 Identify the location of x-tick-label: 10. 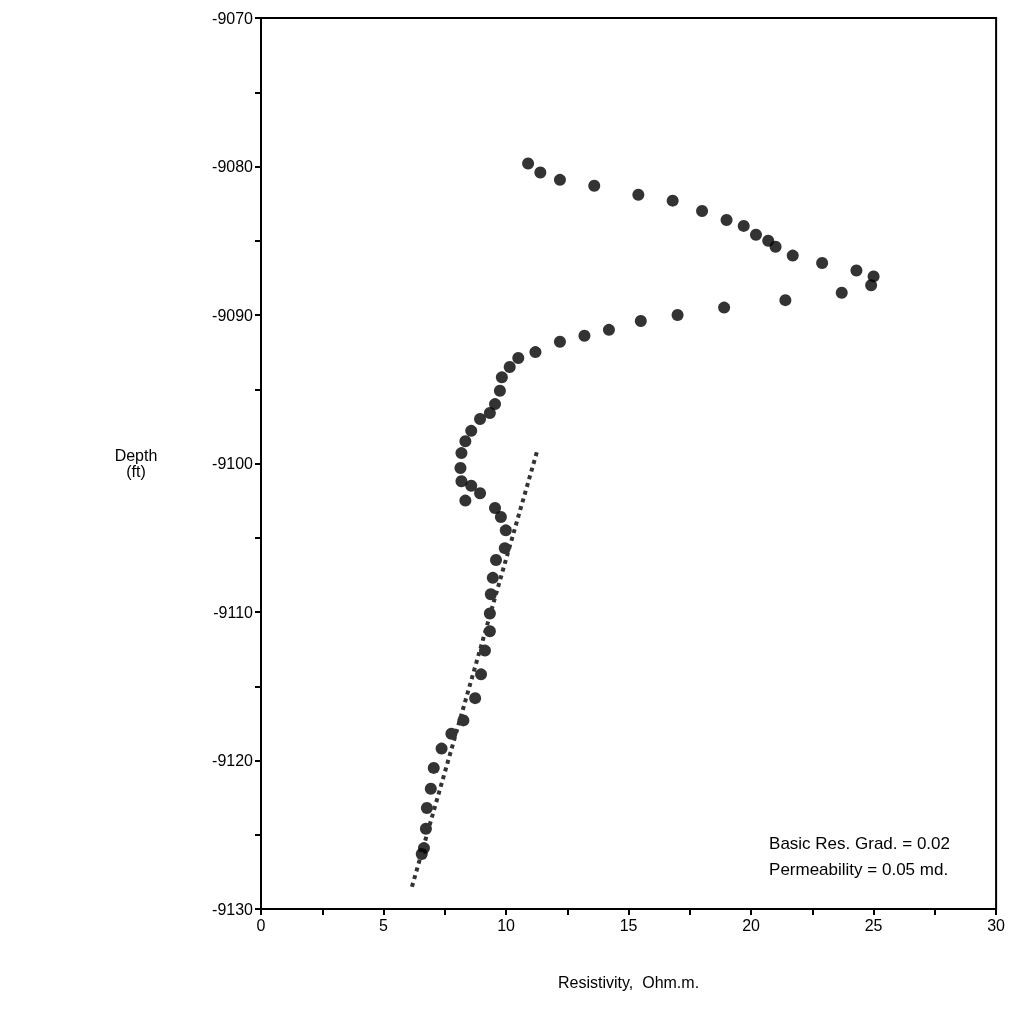
(506, 925).